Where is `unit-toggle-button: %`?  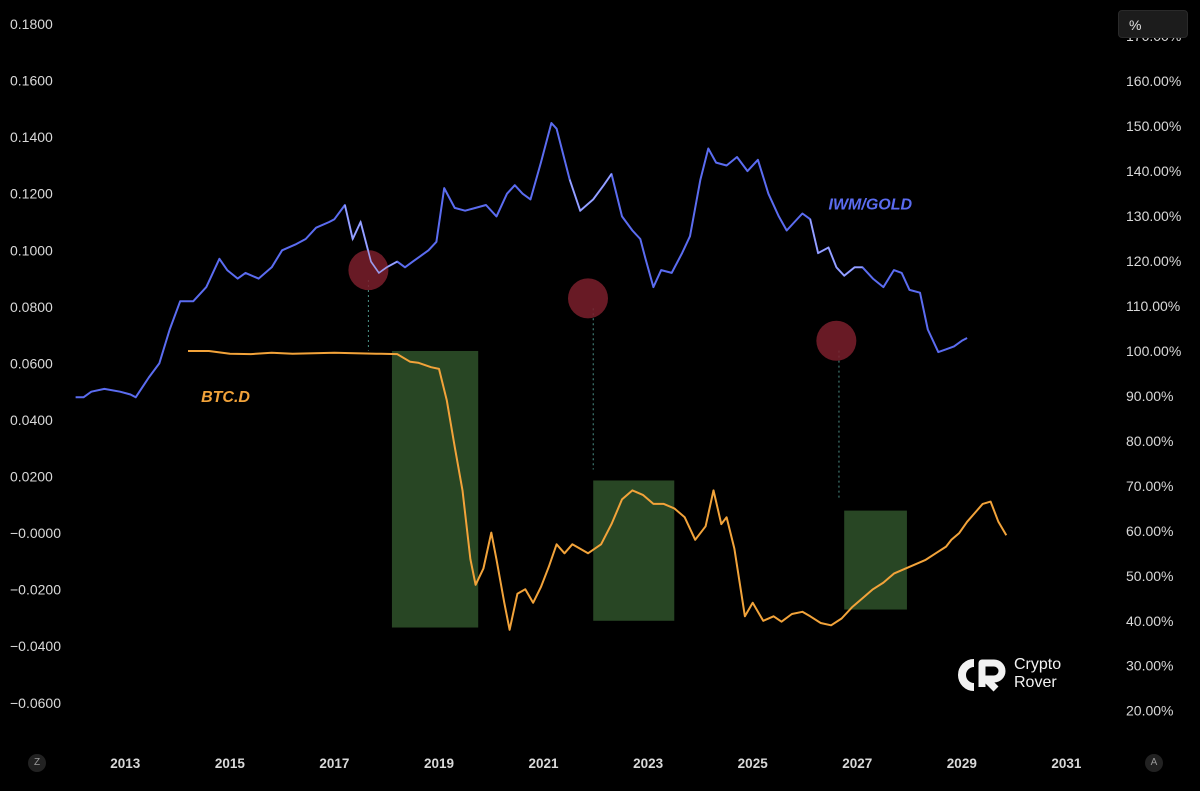 unit-toggle-button: % is located at coordinates (1153, 24).